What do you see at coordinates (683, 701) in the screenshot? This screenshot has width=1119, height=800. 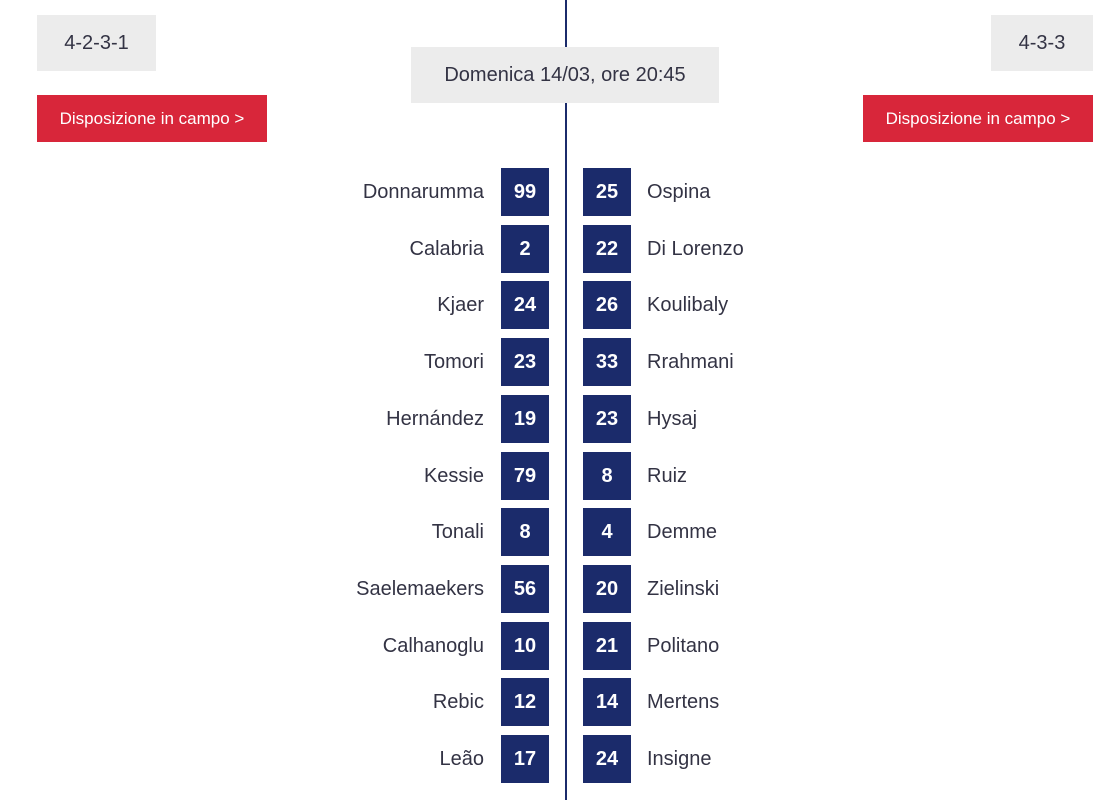 I see `player-name: Mertens` at bounding box center [683, 701].